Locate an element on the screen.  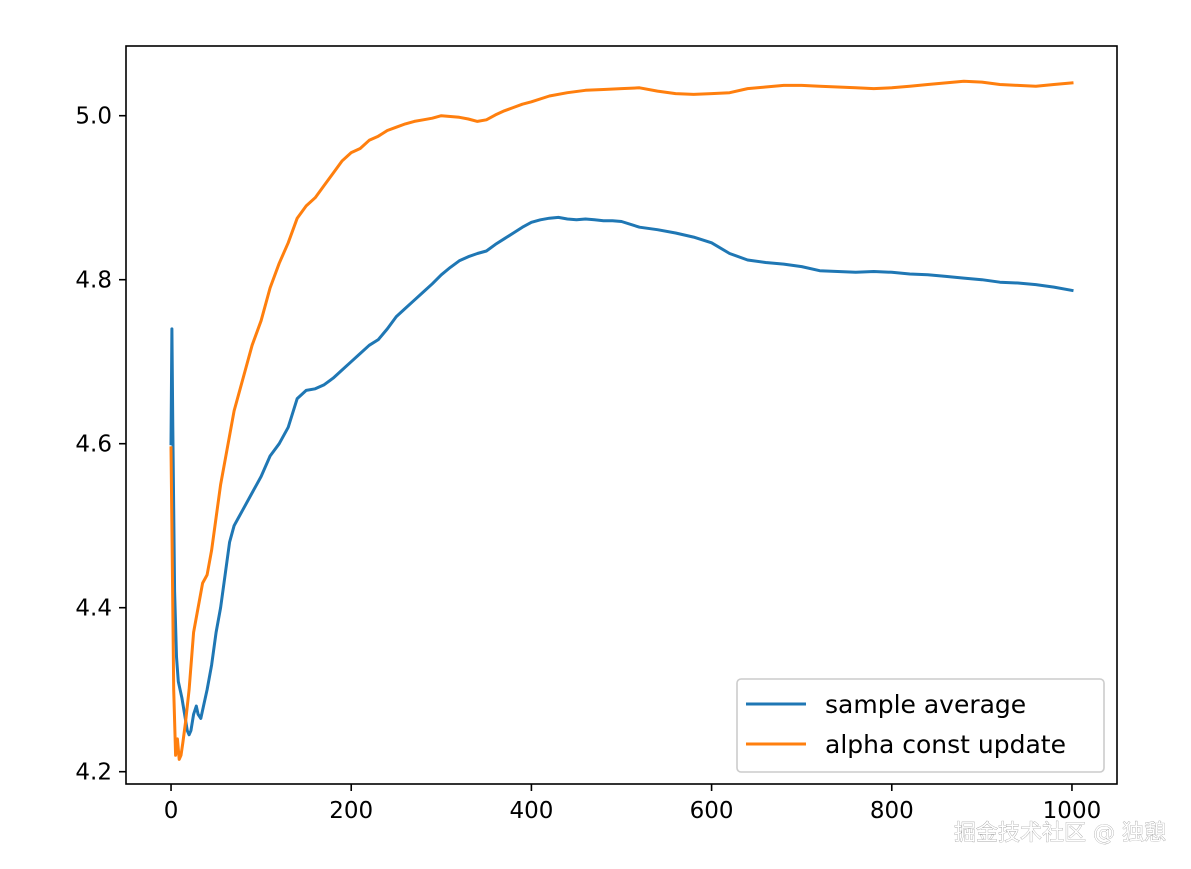
legend: sample average alpha const update is located at coordinates (920, 725).